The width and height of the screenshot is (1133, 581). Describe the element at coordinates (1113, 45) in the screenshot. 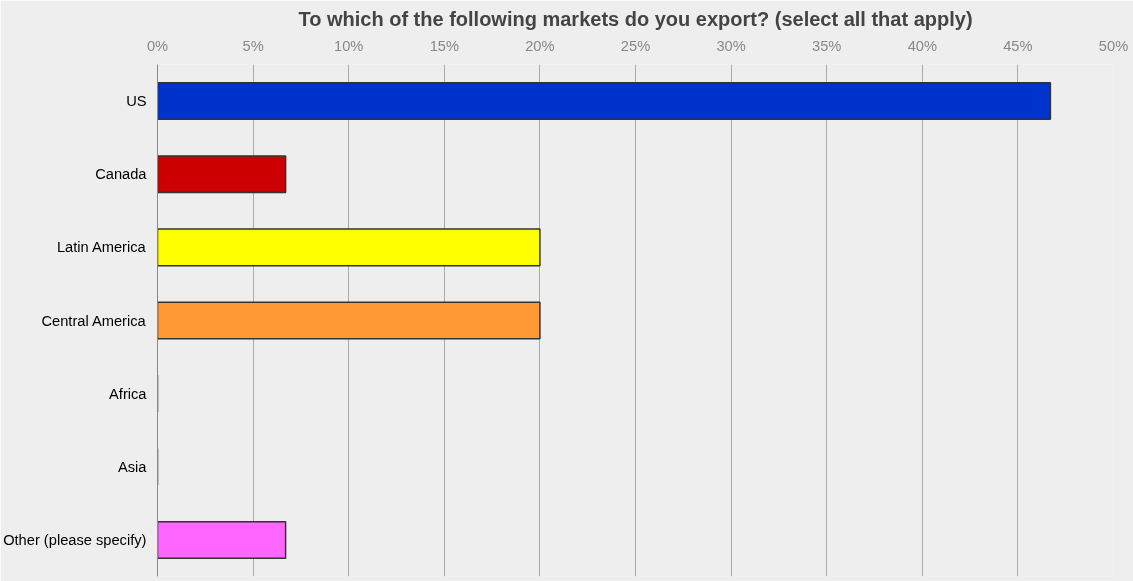

I see `x-tick-label: 50%` at that location.